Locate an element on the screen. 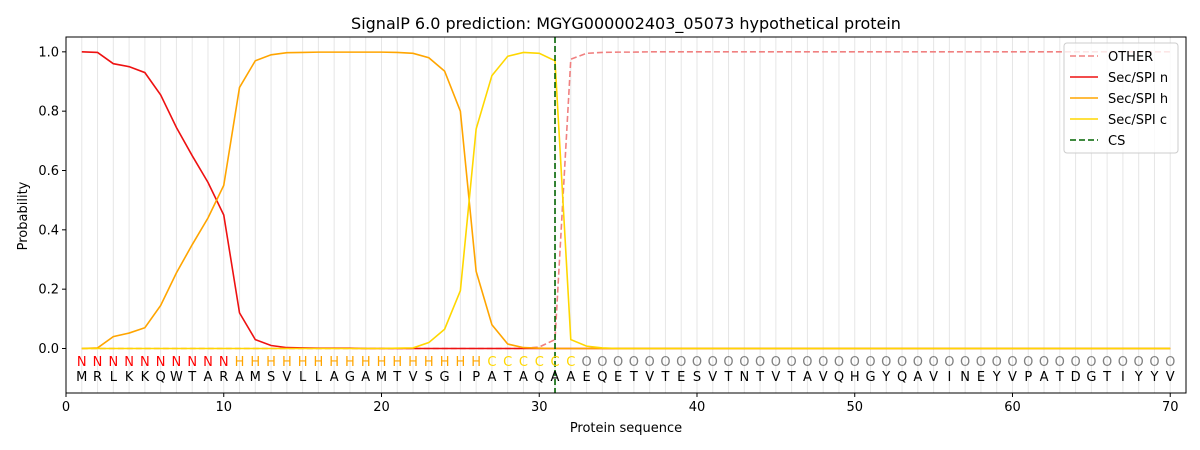  residue-label: P is located at coordinates (1028, 377).